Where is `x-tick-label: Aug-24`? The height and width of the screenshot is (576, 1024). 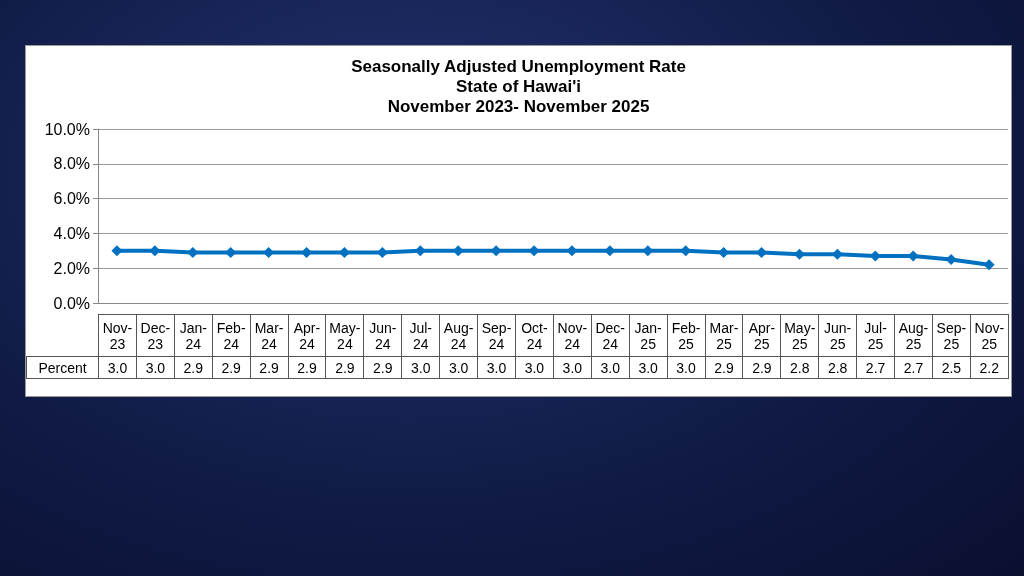
x-tick-label: Aug-24 is located at coordinates (458, 335).